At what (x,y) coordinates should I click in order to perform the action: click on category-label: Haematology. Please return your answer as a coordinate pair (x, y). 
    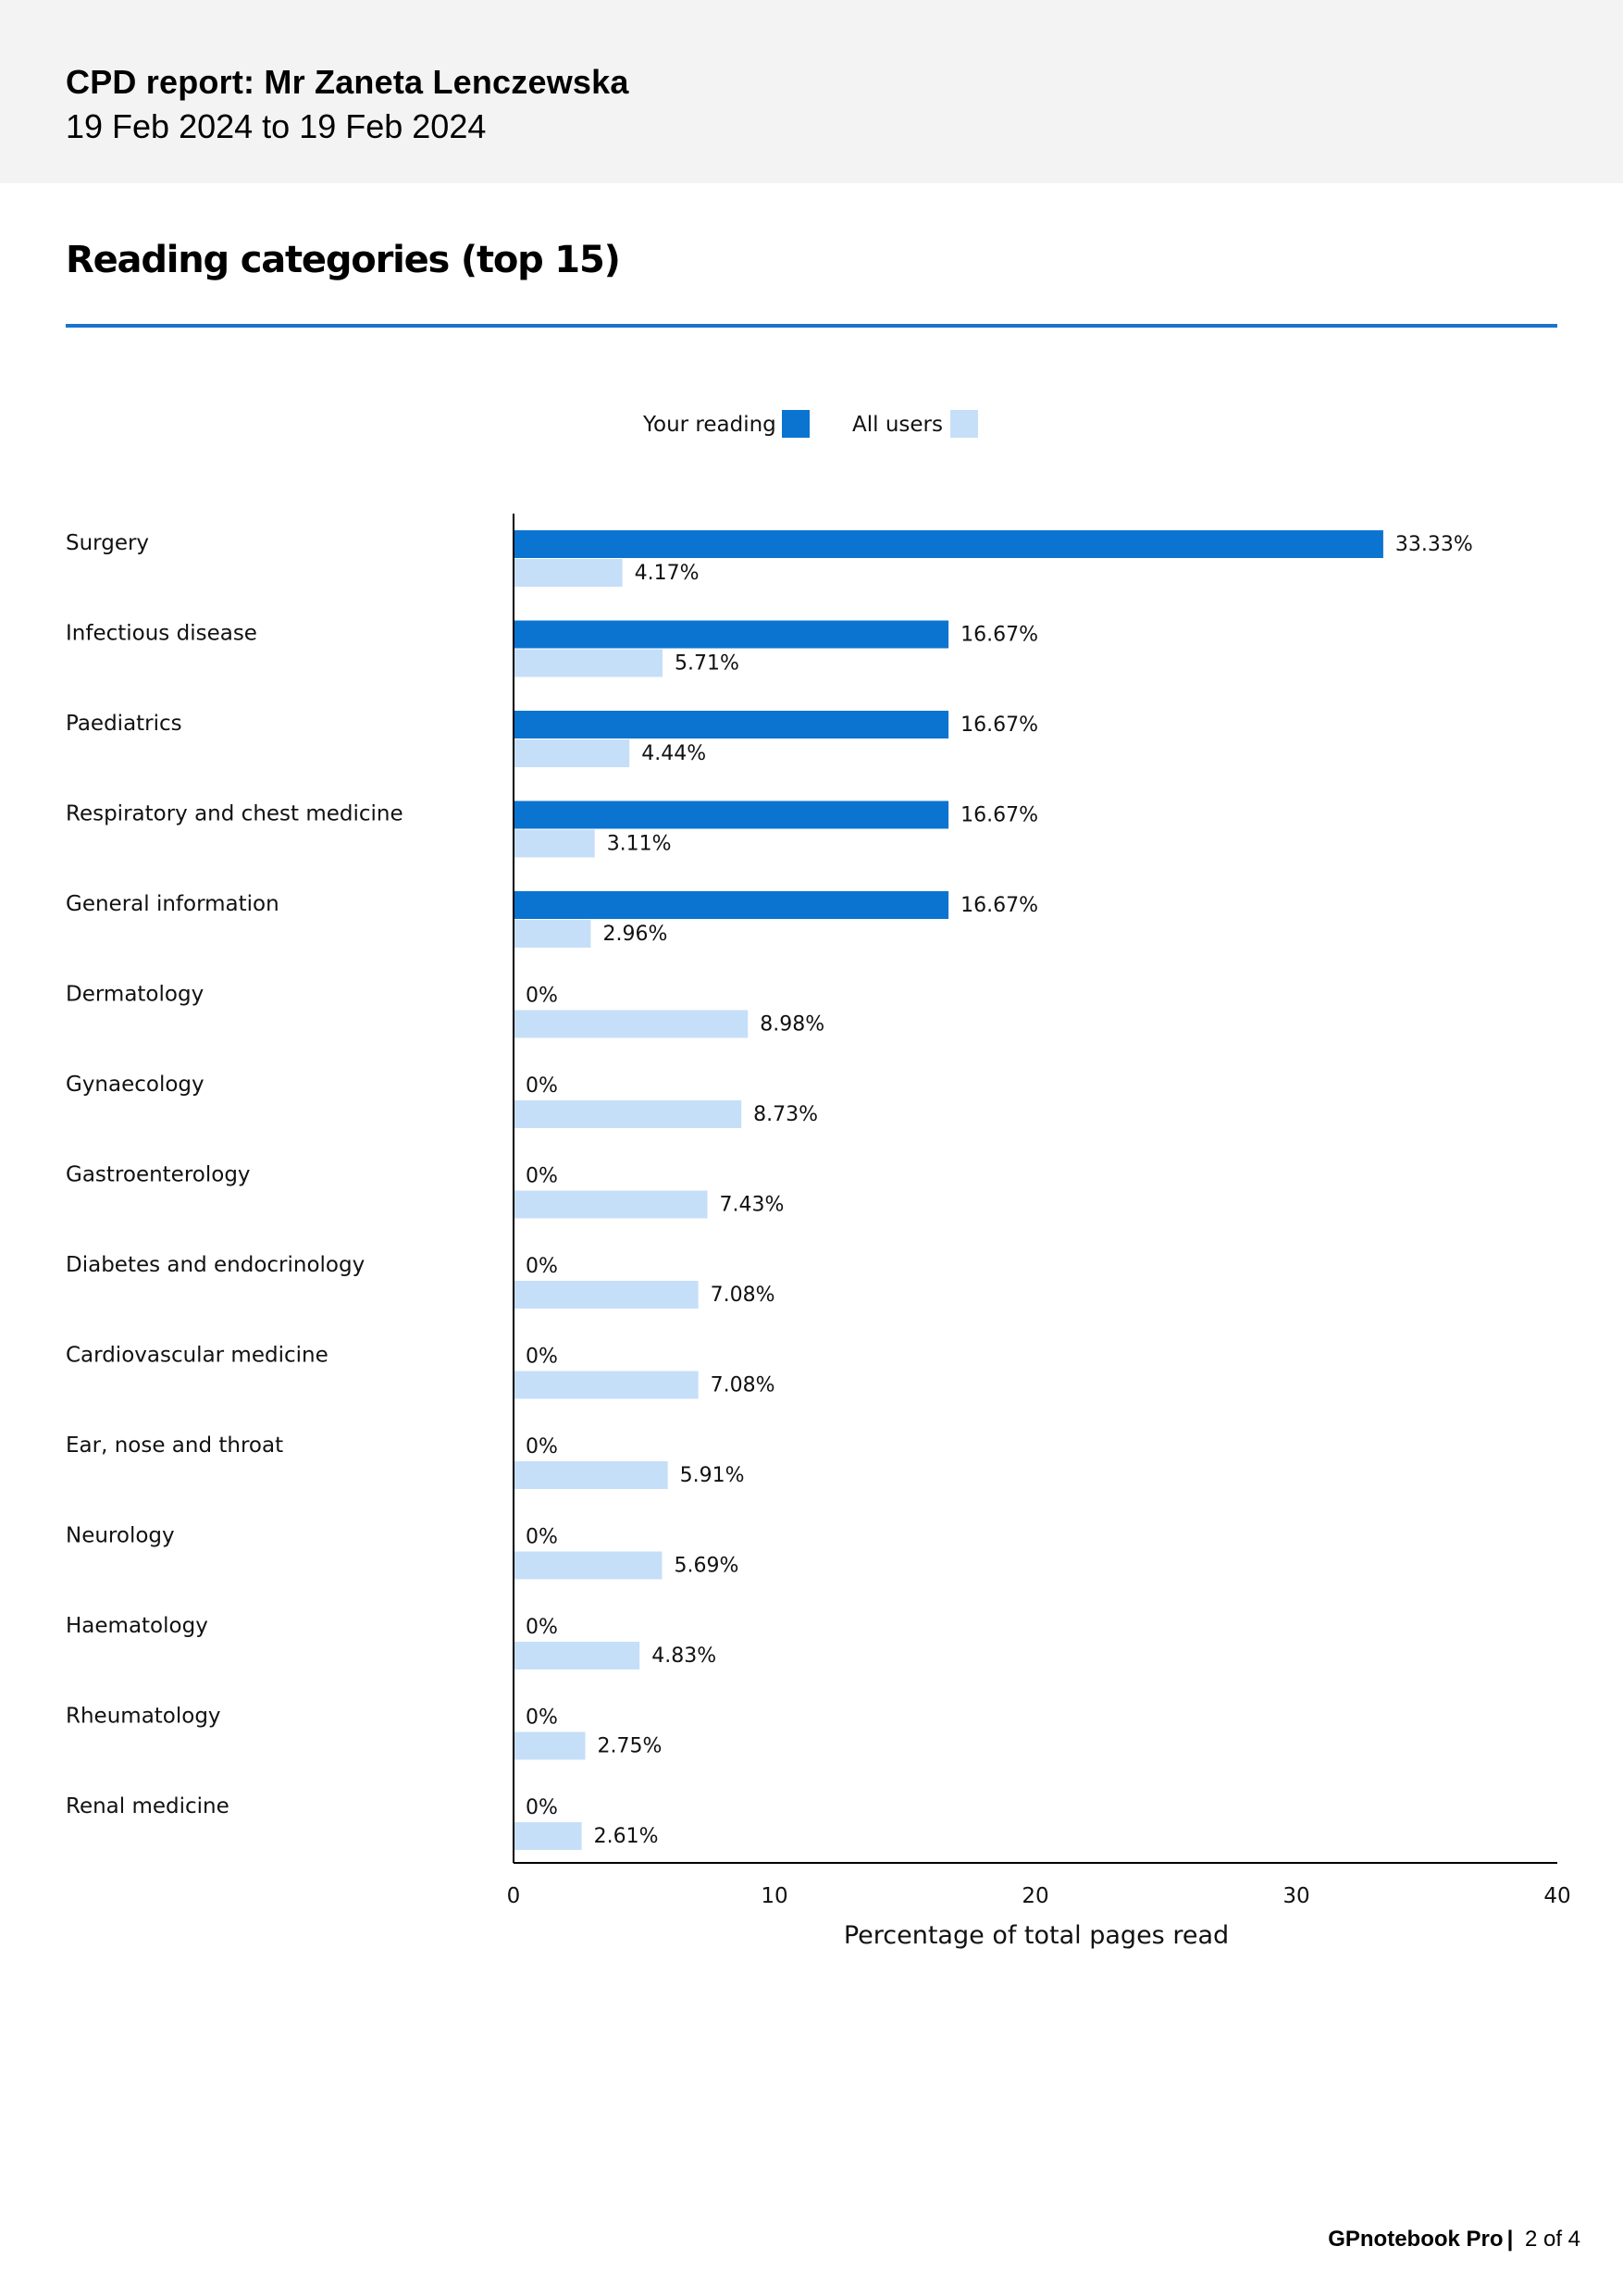
    Looking at the image, I should click on (137, 1626).